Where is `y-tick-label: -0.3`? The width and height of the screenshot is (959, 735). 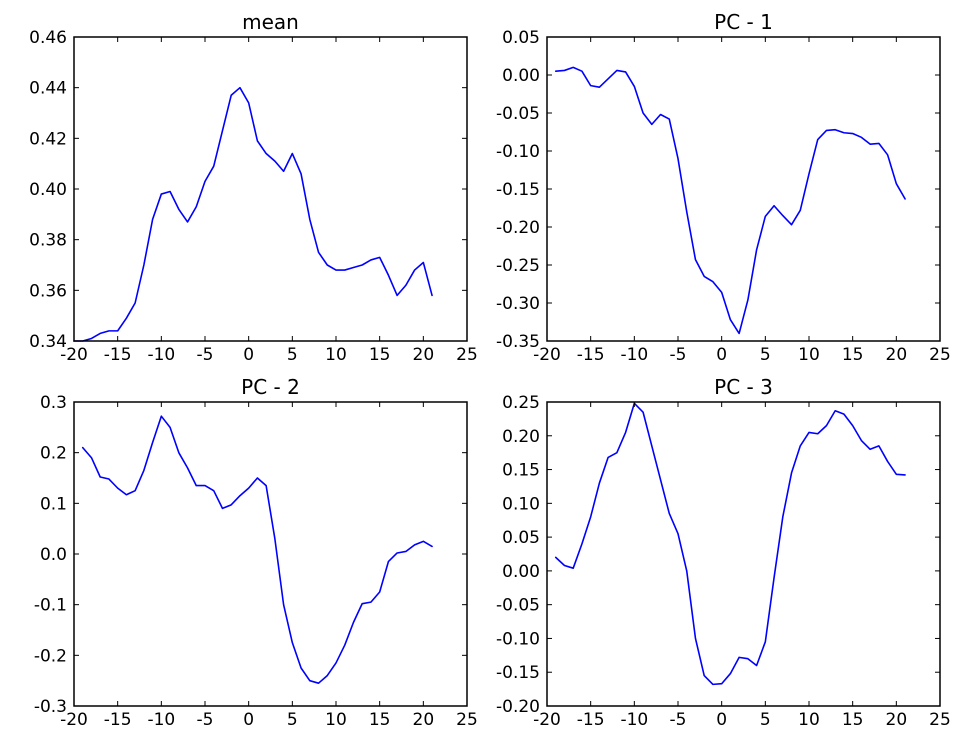
y-tick-label: -0.3 is located at coordinates (50, 707).